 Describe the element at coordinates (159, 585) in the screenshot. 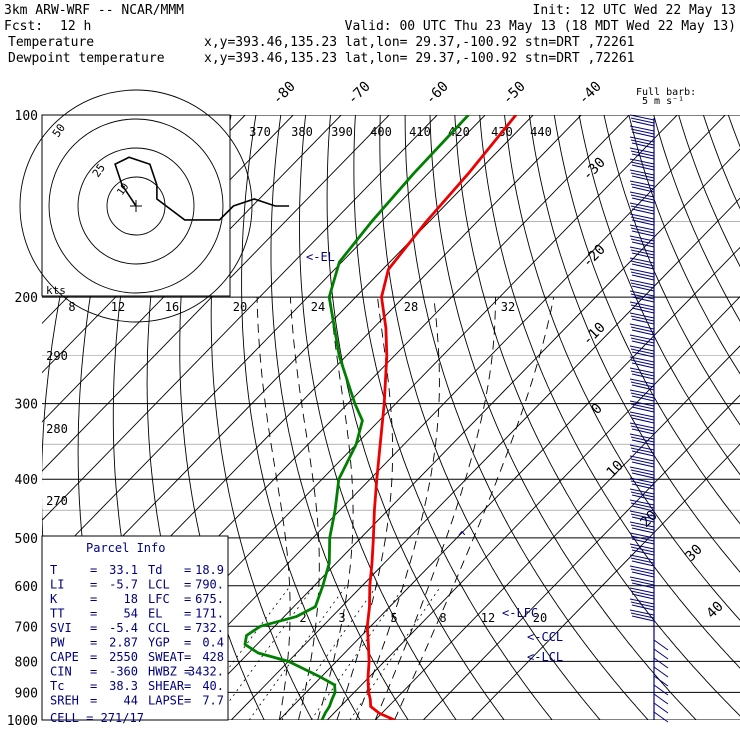

I see `parcel-key: LCL` at that location.